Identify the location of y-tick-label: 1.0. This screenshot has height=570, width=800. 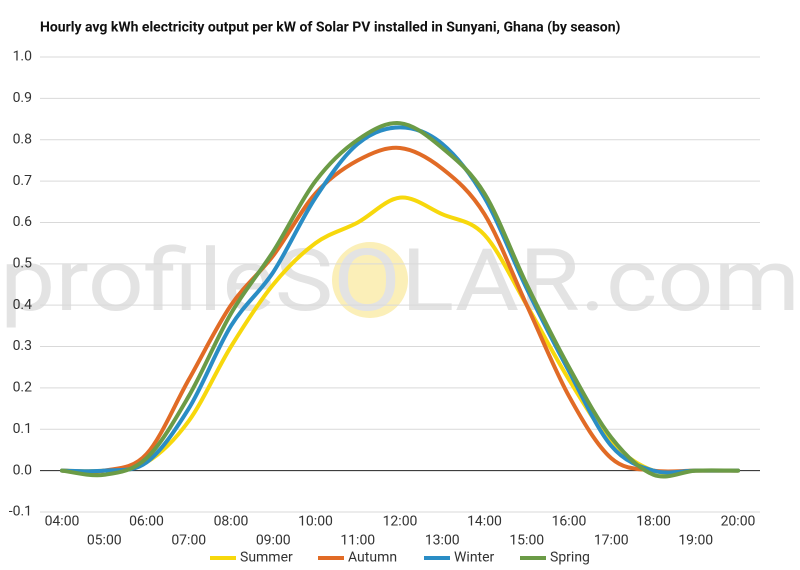
(23, 57).